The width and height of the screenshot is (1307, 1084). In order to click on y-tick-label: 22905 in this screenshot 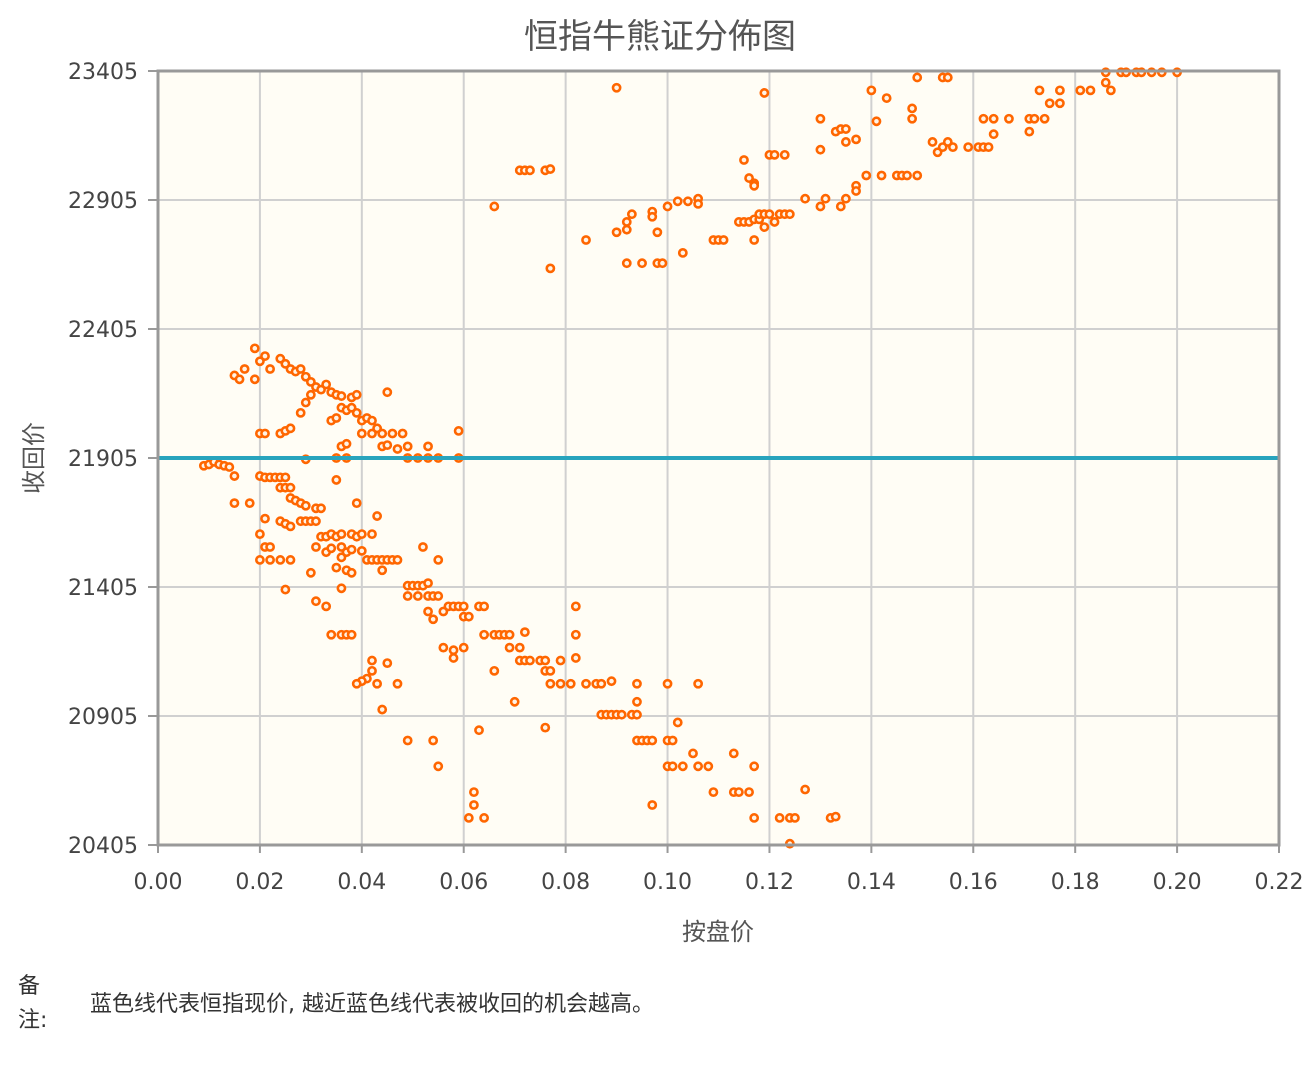, I will do `click(103, 201)`.